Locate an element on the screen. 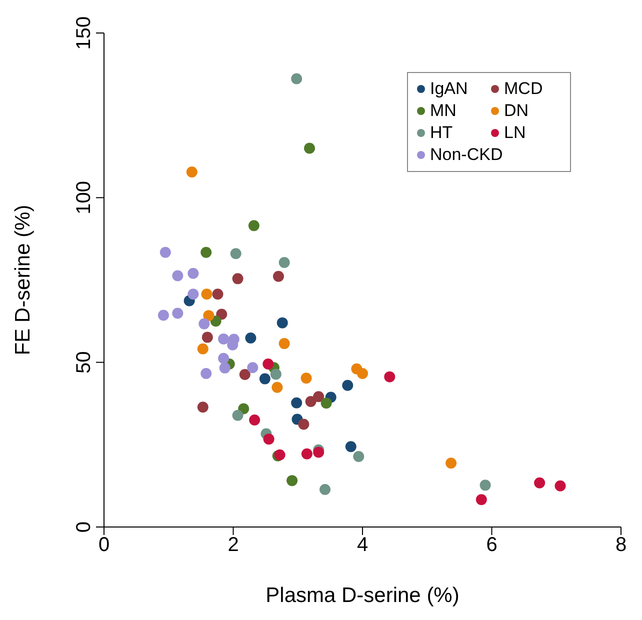  legend-label: IgAN is located at coordinates (449, 89).